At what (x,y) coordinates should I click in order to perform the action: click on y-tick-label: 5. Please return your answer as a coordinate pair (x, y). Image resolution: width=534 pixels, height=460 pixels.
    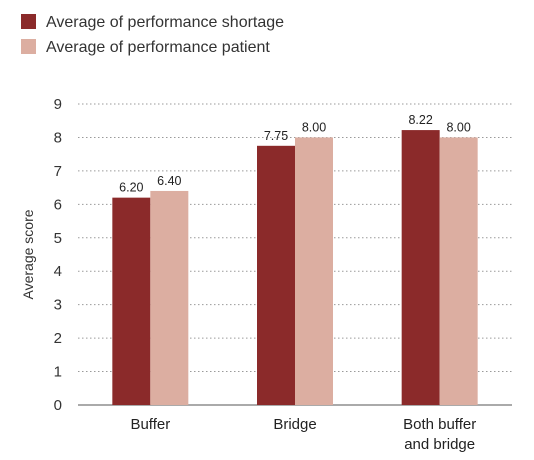
    Looking at the image, I should click on (58, 238).